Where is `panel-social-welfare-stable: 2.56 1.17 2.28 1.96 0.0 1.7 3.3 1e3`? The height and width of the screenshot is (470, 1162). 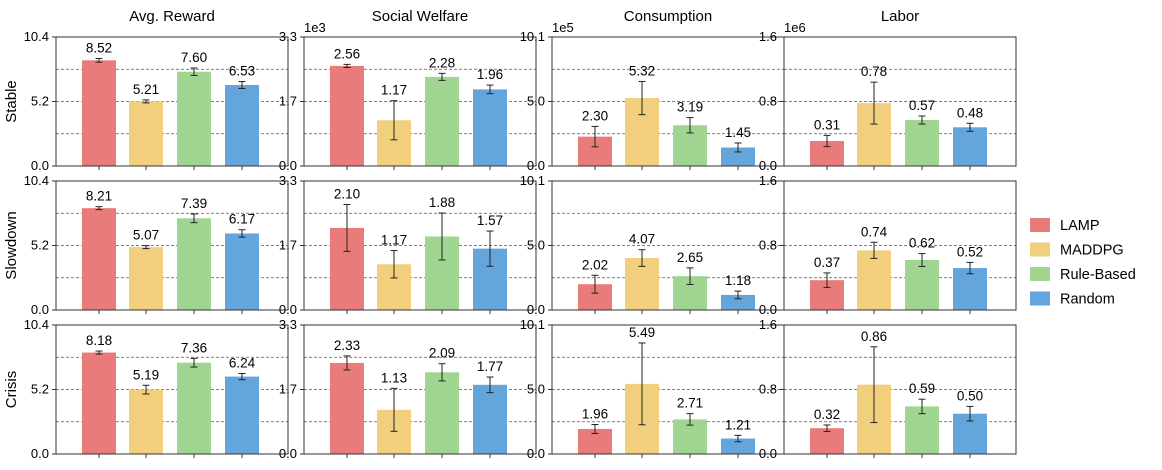 panel-social-welfare-stable: 2.56 1.17 2.28 1.96 0.0 1.7 3.3 1e3 is located at coordinates (408, 96).